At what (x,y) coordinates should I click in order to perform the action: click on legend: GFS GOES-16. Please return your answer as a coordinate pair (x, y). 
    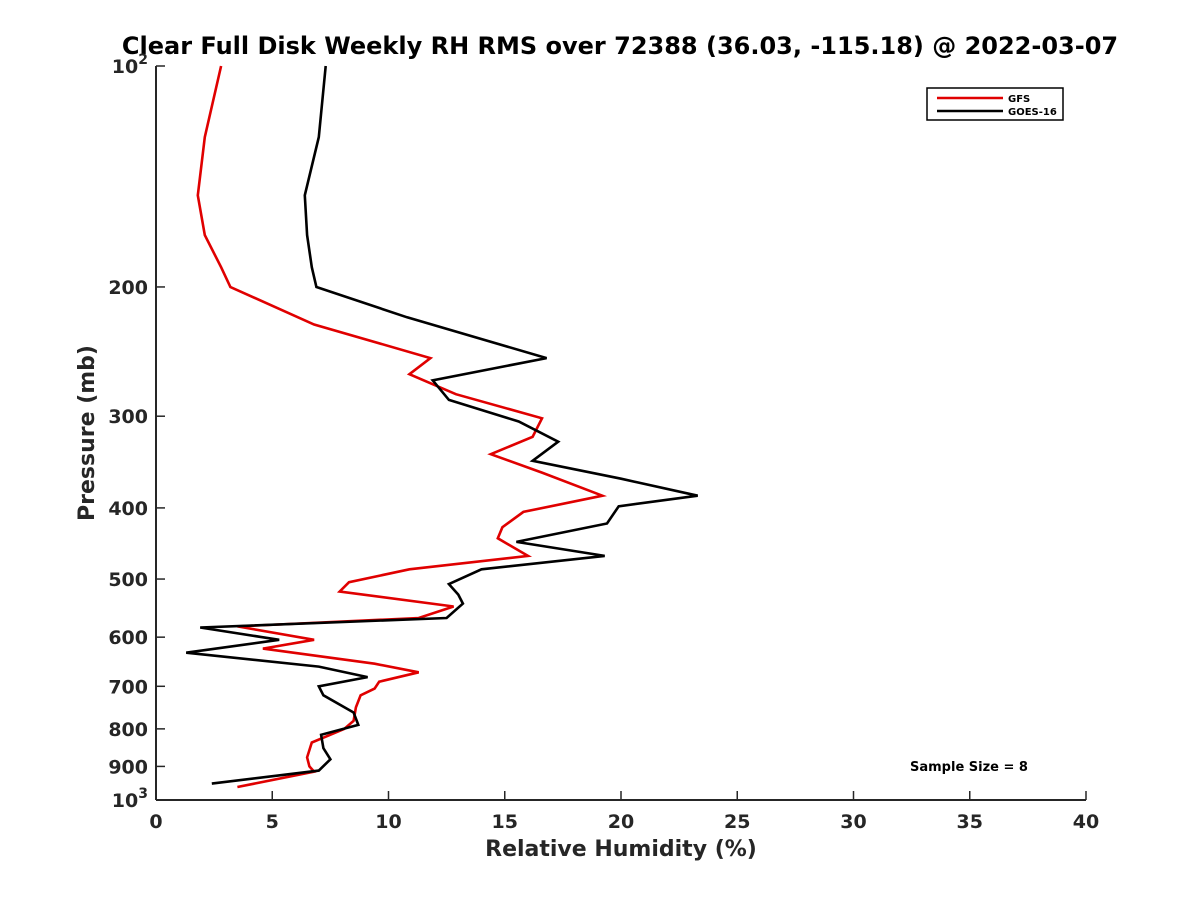
    Looking at the image, I should click on (995, 104).